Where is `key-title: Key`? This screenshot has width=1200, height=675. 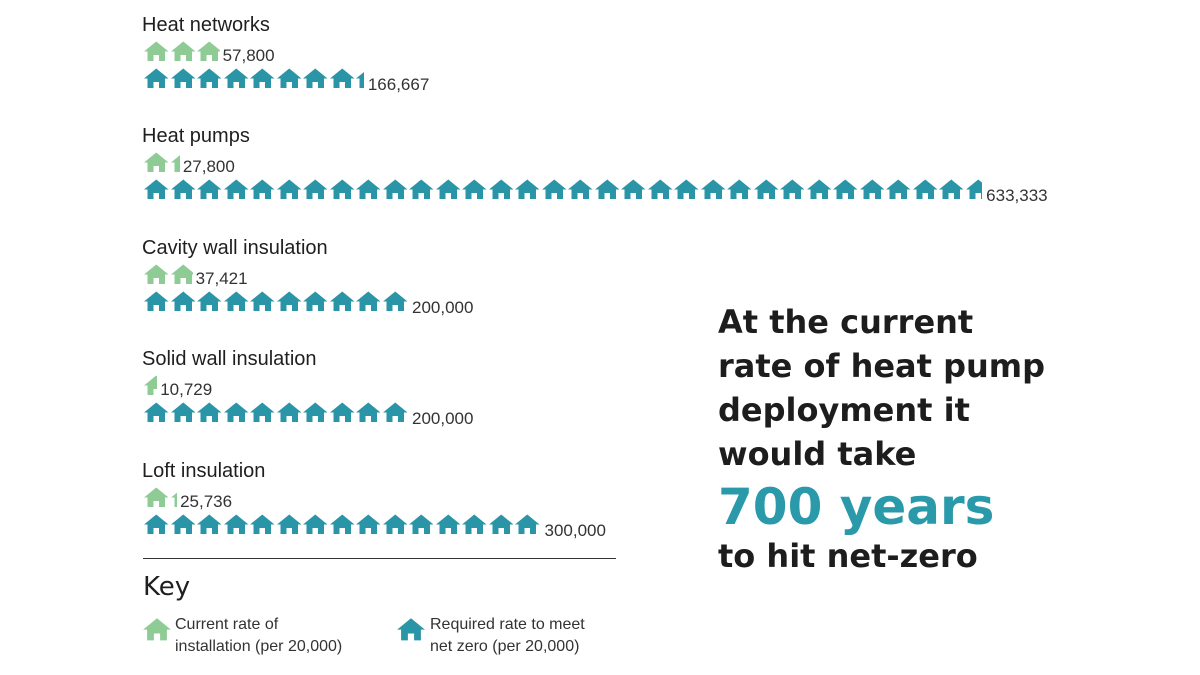
key-title: Key is located at coordinates (167, 587).